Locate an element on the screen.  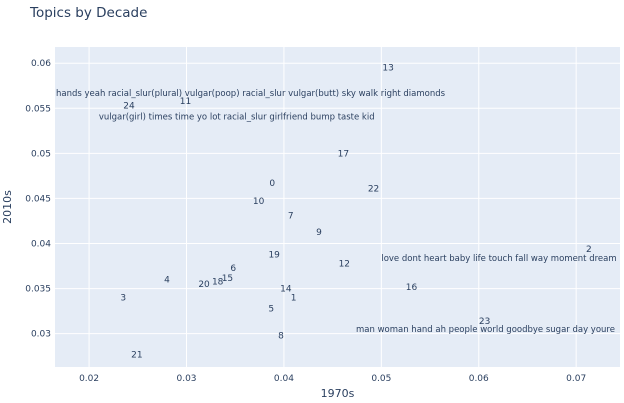
topic-point-16: 16 is located at coordinates (412, 288).